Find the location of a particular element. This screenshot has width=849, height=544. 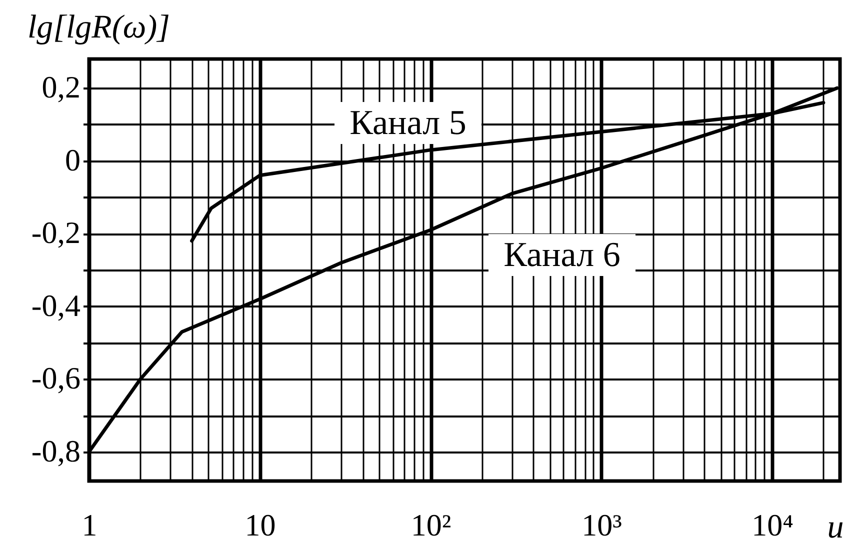

y-tick-label: -0,6 is located at coordinates (55, 378).